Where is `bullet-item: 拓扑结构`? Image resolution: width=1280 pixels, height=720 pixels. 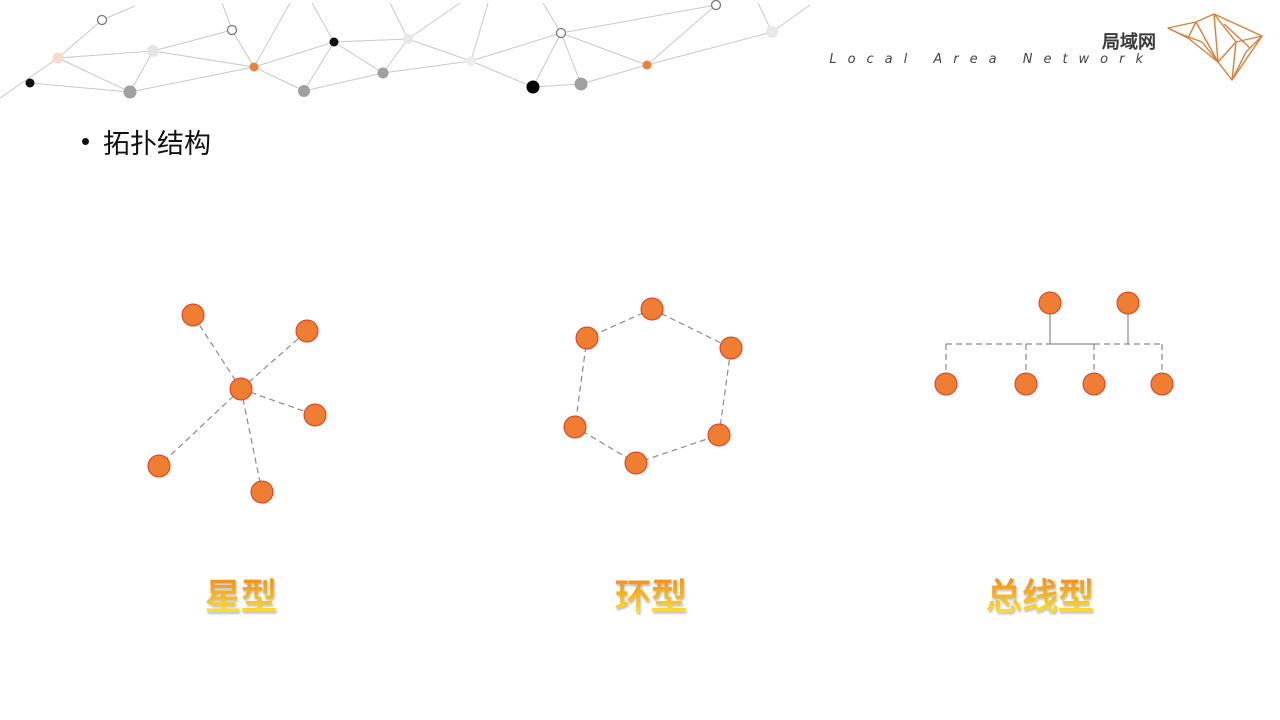 bullet-item: 拓扑结构 is located at coordinates (146, 141).